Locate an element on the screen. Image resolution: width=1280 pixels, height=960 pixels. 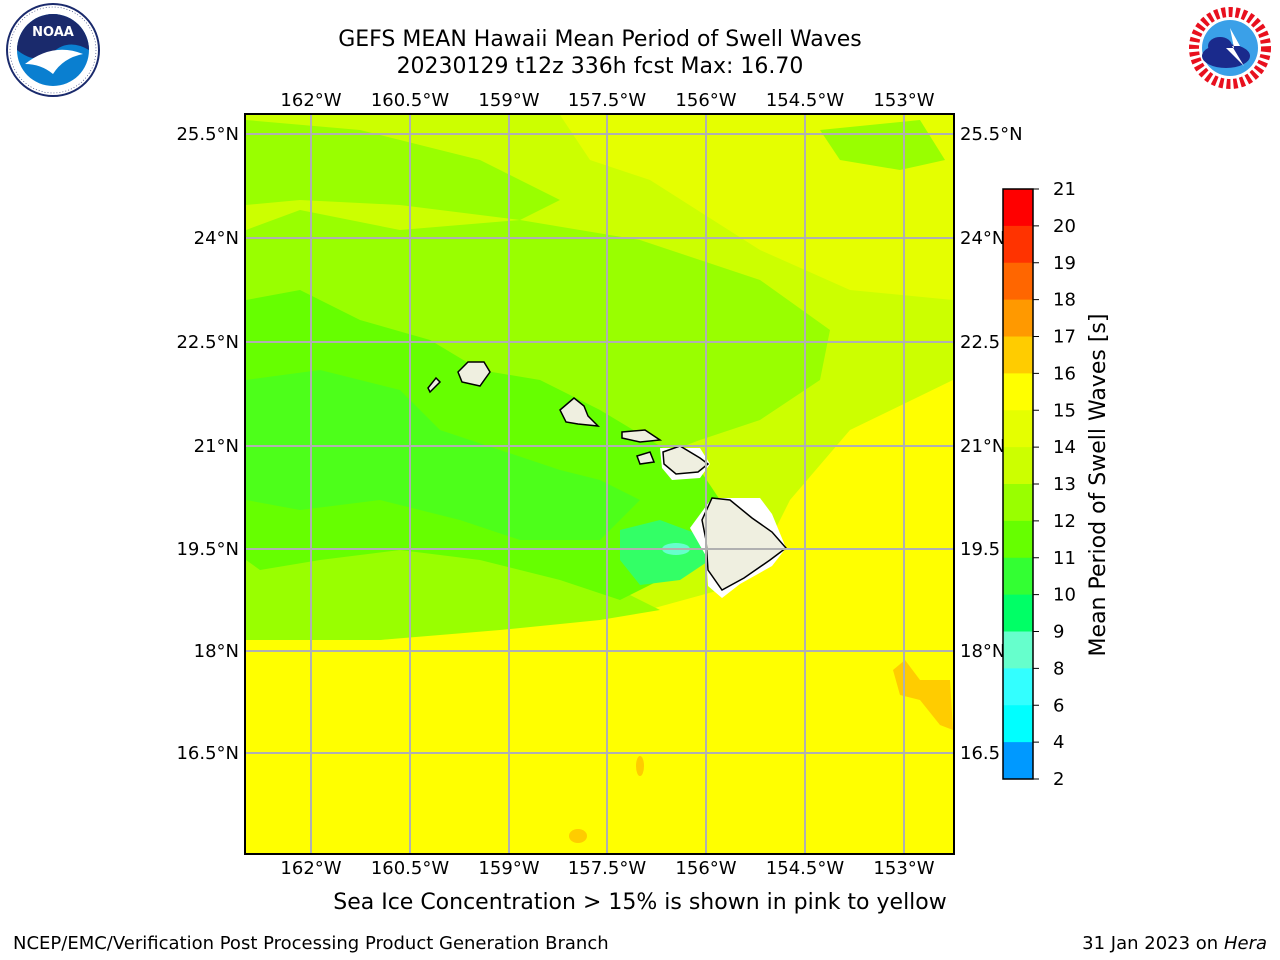
colorbar-tick-label: 9 is located at coordinates (1058, 632).